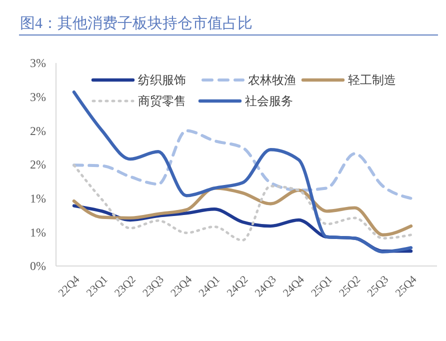 The image size is (446, 341). I want to click on y-tick-label: 0%, so click(38, 266).